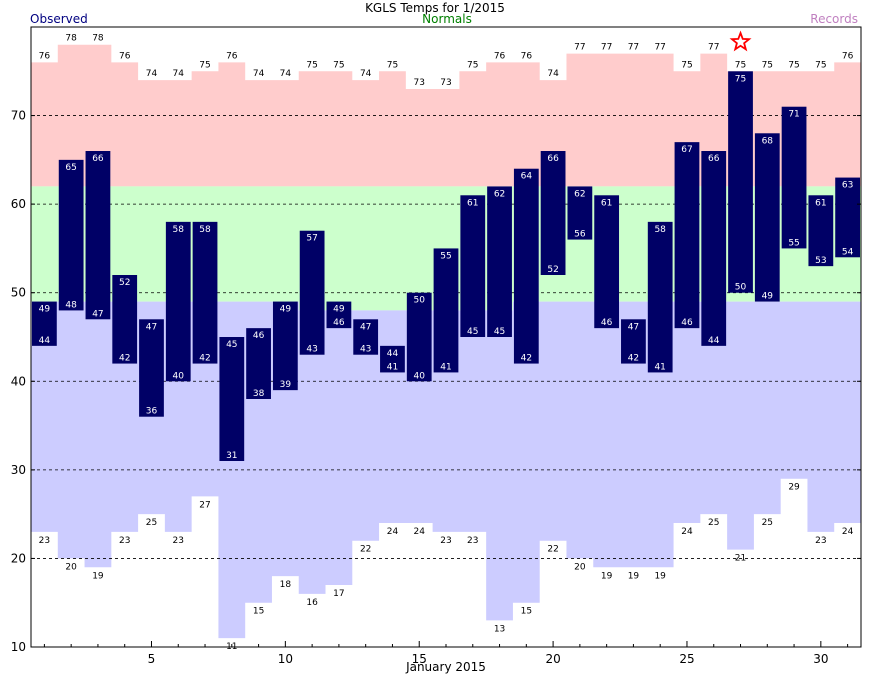 The image size is (870, 676). I want to click on observed-high-label: 75, so click(740, 79).